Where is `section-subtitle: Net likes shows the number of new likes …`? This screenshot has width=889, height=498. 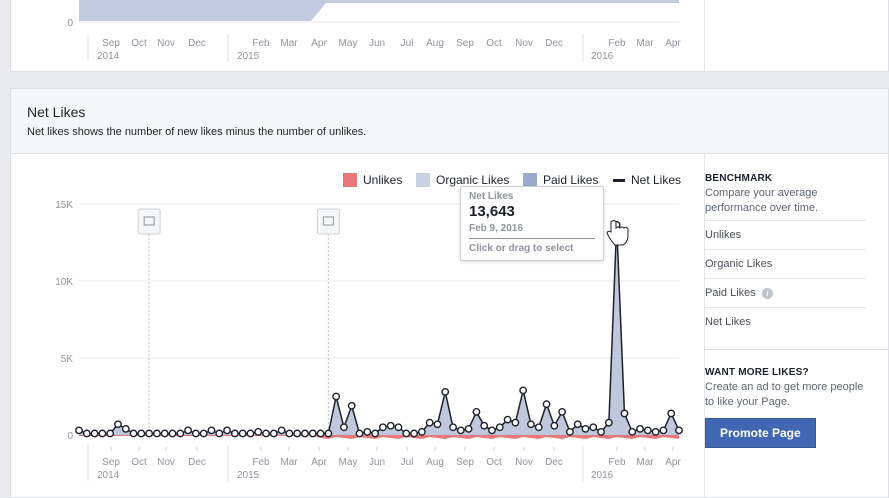 section-subtitle: Net likes shows the number of new likes … is located at coordinates (197, 132).